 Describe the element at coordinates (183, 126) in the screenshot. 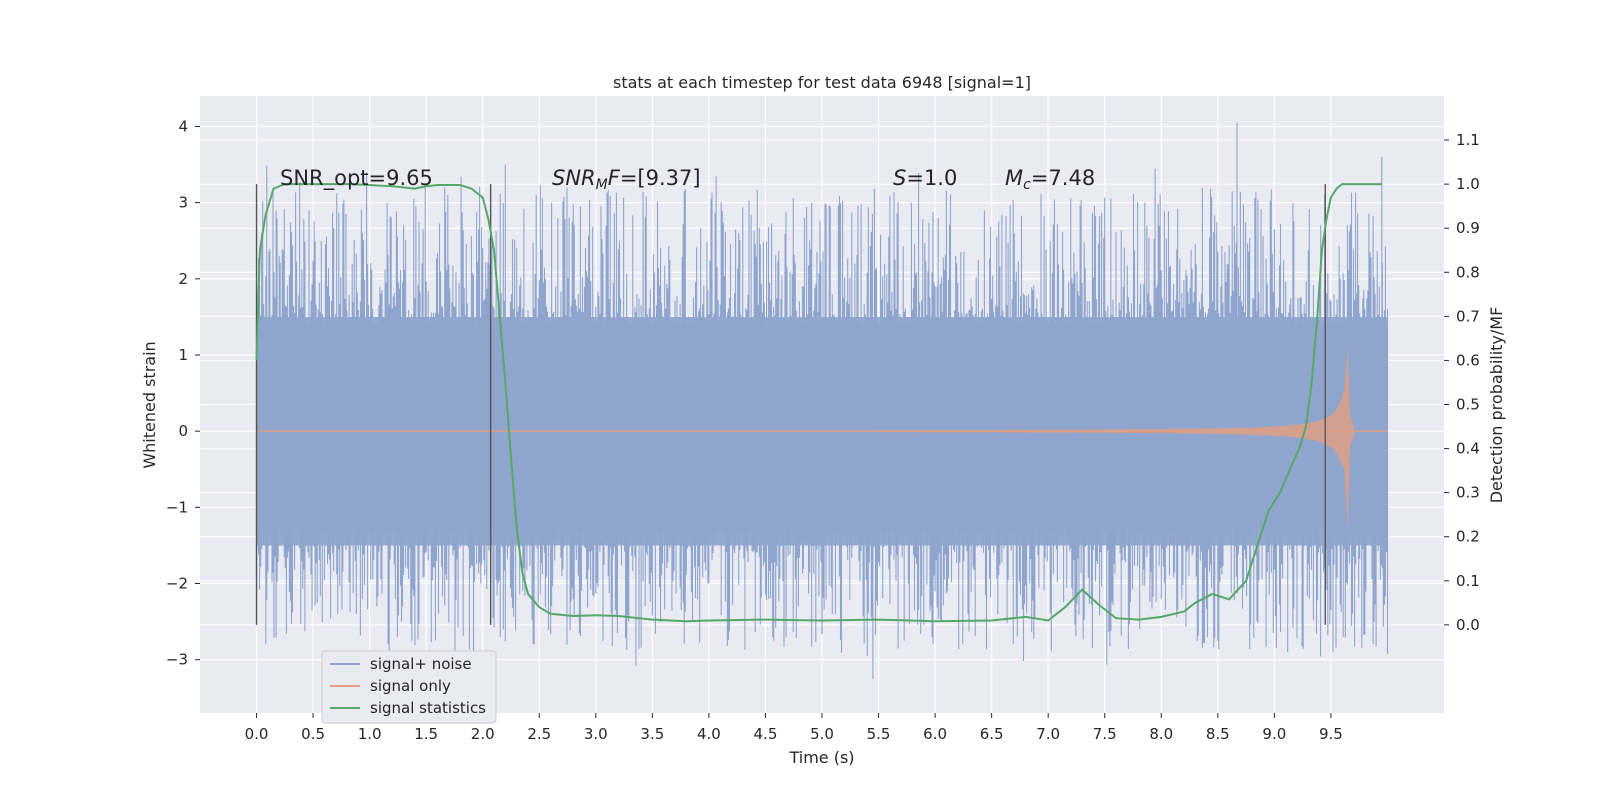

I see `y-tick-label: 4` at that location.